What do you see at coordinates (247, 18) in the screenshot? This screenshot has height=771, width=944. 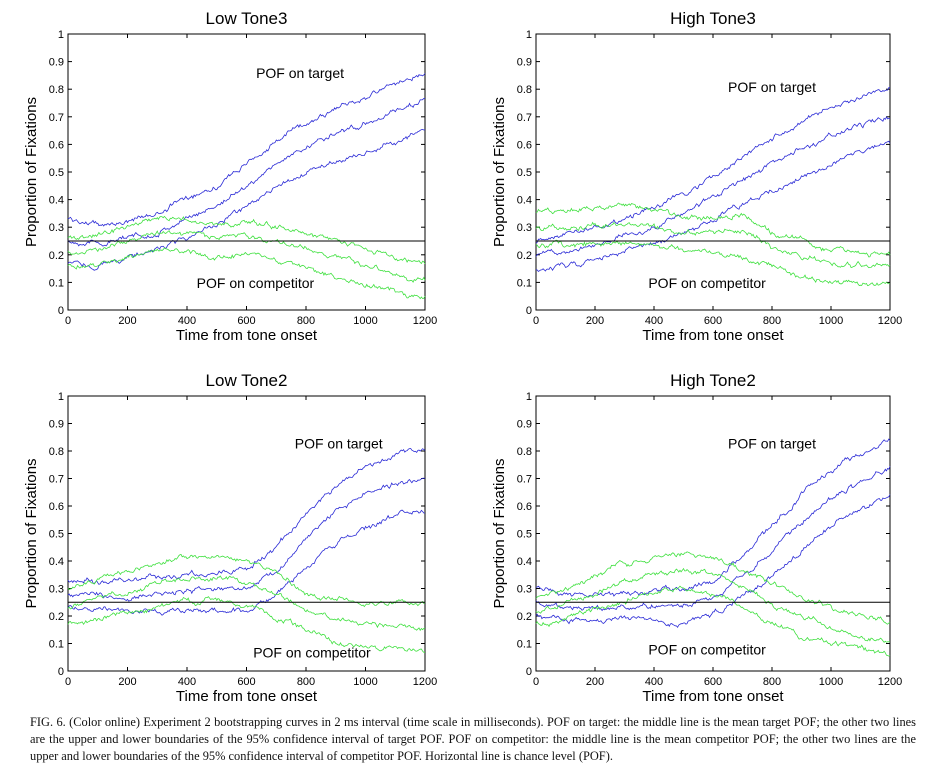 I see `chart-title: Low Tone3` at bounding box center [247, 18].